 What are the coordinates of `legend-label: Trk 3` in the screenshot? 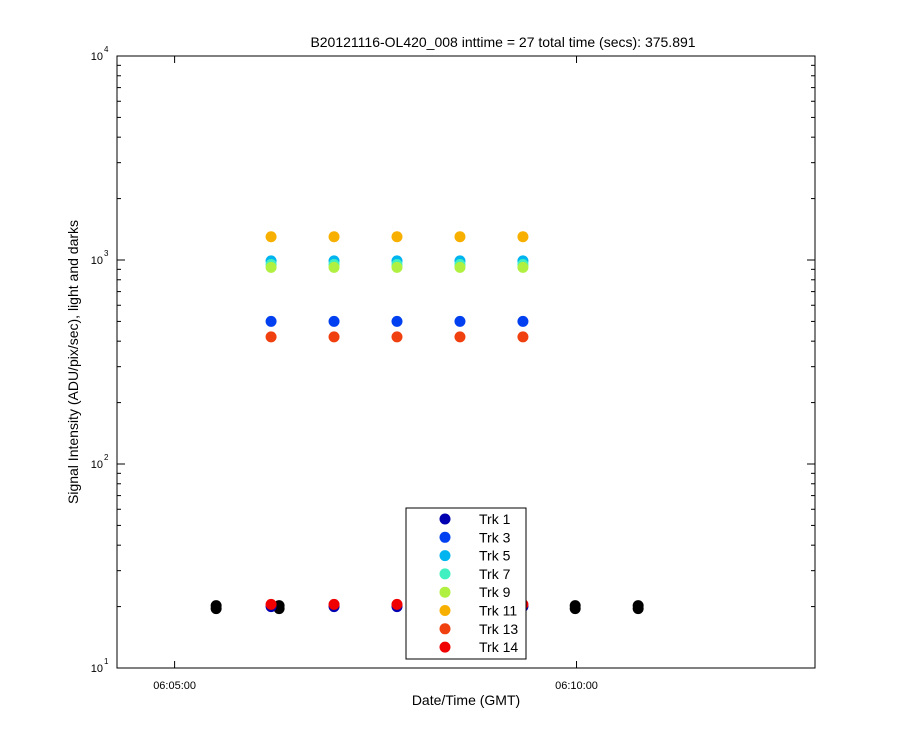 It's located at (495, 537).